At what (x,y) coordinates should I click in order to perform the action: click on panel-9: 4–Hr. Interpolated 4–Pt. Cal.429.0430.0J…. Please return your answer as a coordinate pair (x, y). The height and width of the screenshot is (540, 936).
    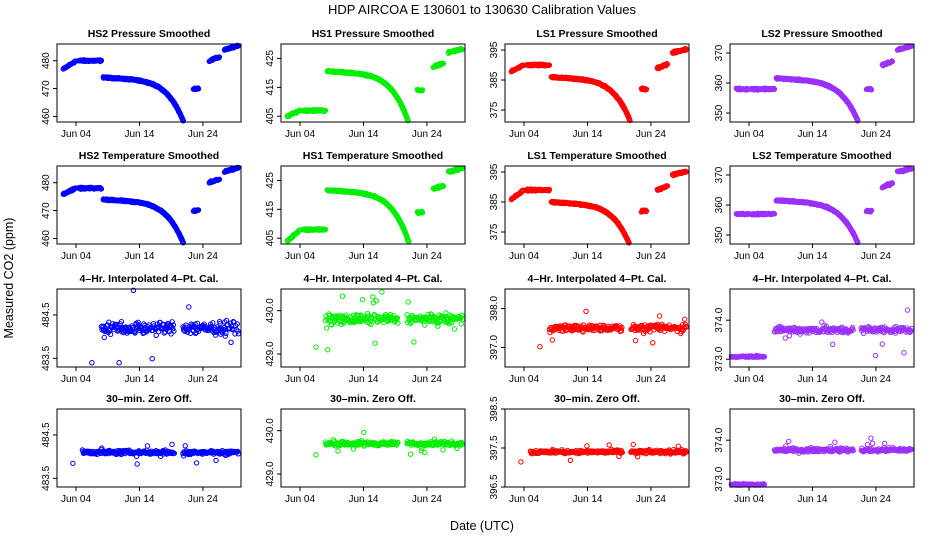
    Looking at the image, I should click on (365, 329).